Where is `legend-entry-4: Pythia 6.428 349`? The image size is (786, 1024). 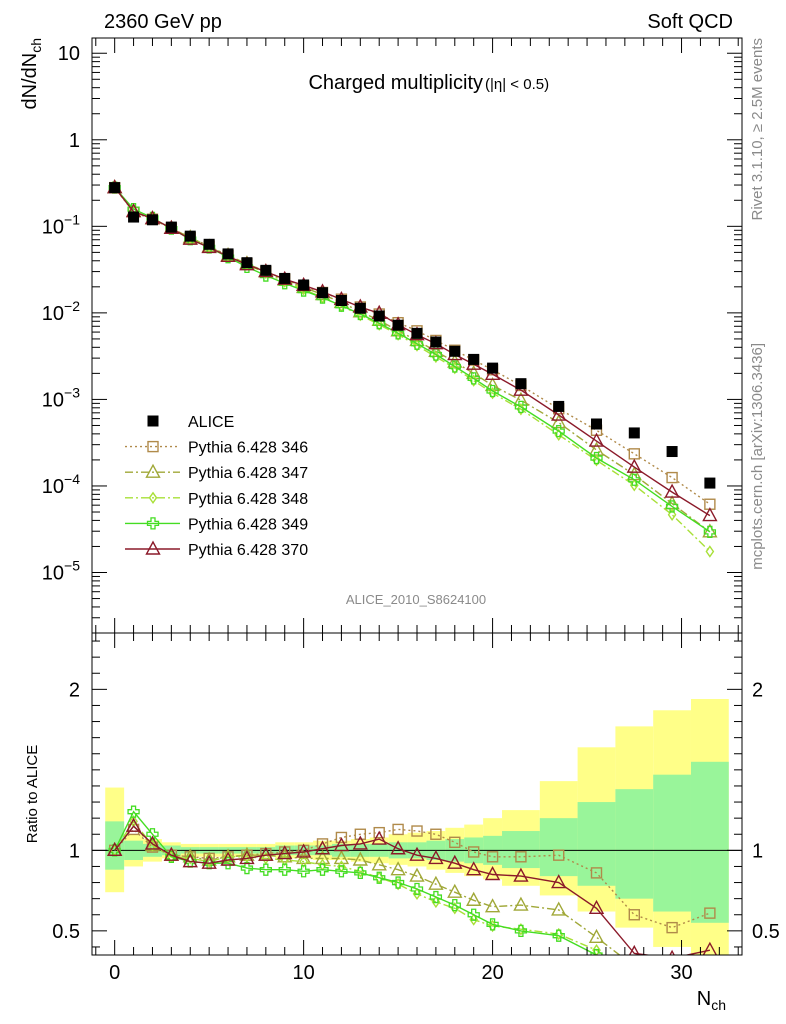
legend-entry-4: Pythia 6.428 349 is located at coordinates (216, 524).